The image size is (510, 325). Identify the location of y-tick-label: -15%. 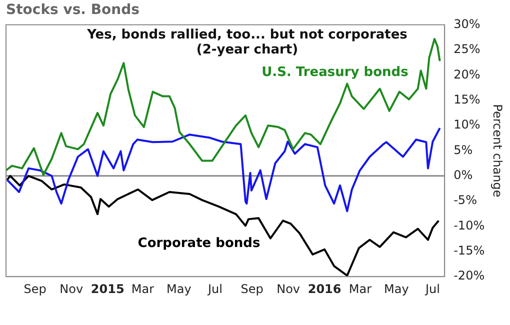
(469, 251).